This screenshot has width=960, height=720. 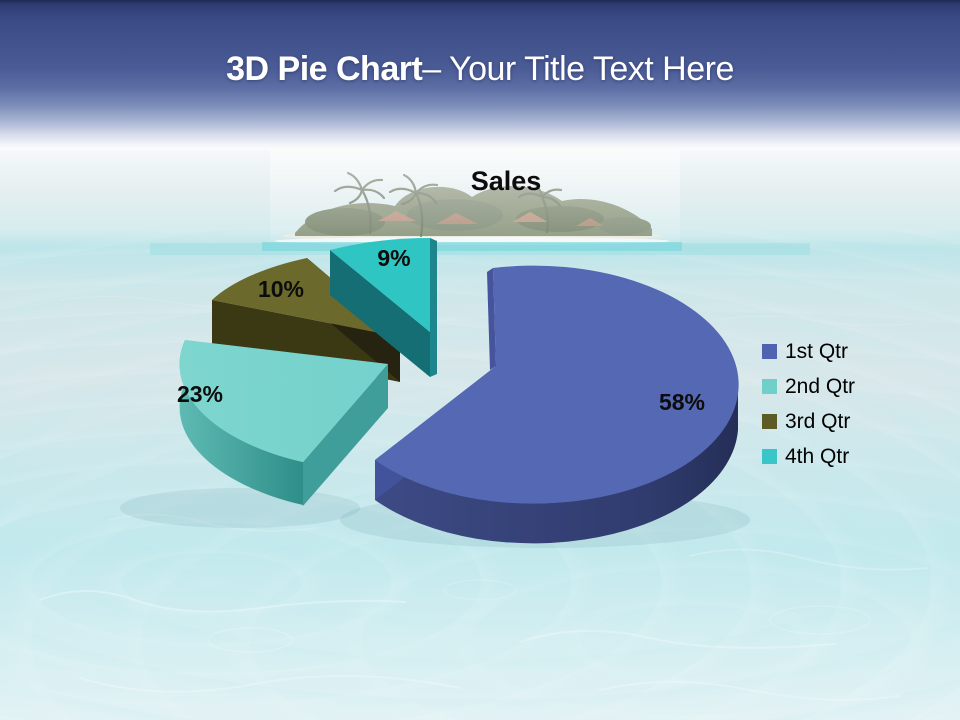 I want to click on pie-slice-2nd-qtr, so click(x=283, y=423).